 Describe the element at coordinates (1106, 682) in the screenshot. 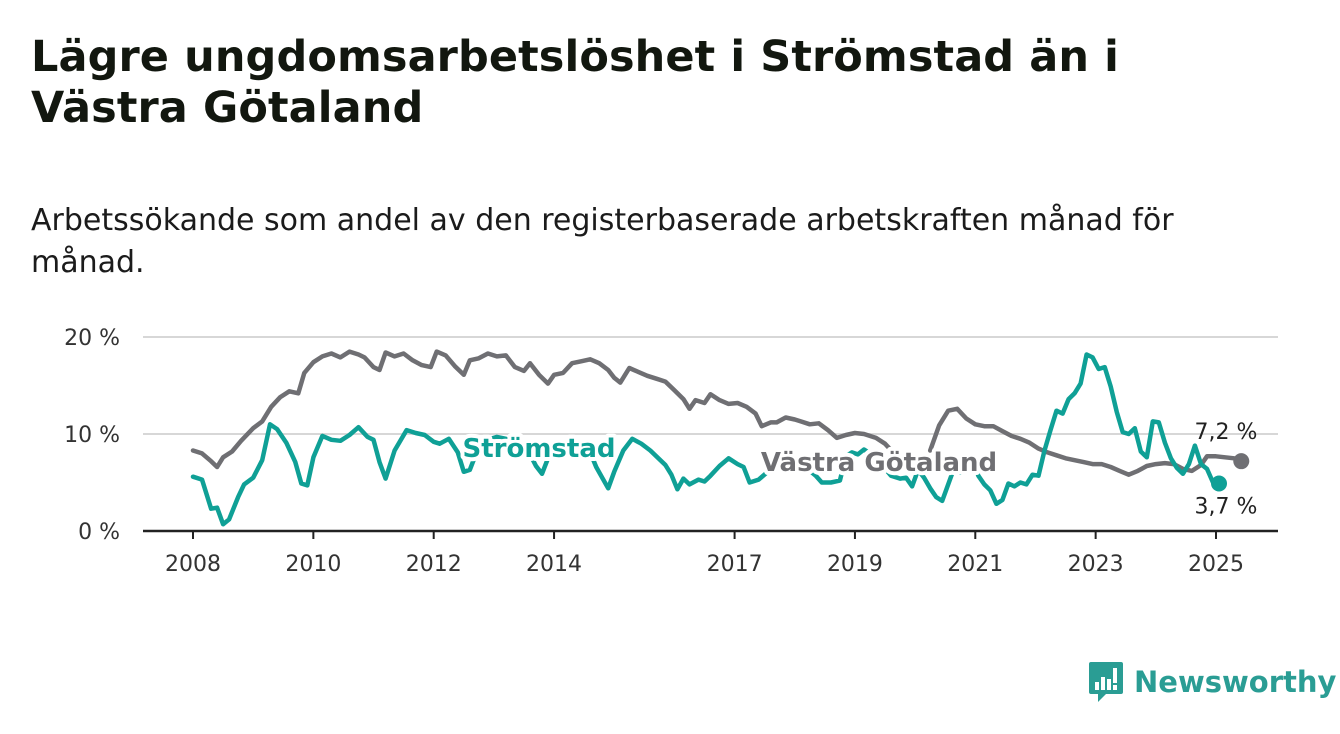

I see `newsworthy-logo-icon` at that location.